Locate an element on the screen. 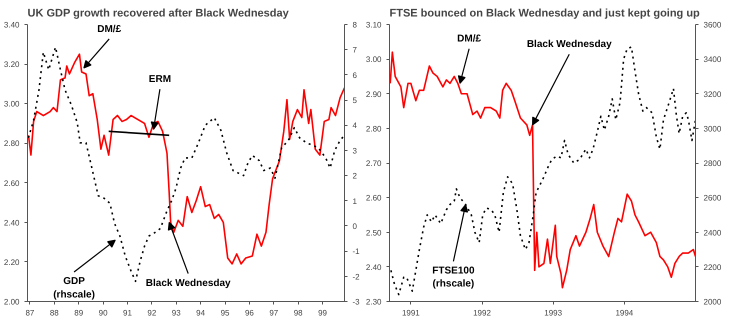 This screenshot has width=730, height=326. y-tick-label: 2.00 is located at coordinates (12, 302).